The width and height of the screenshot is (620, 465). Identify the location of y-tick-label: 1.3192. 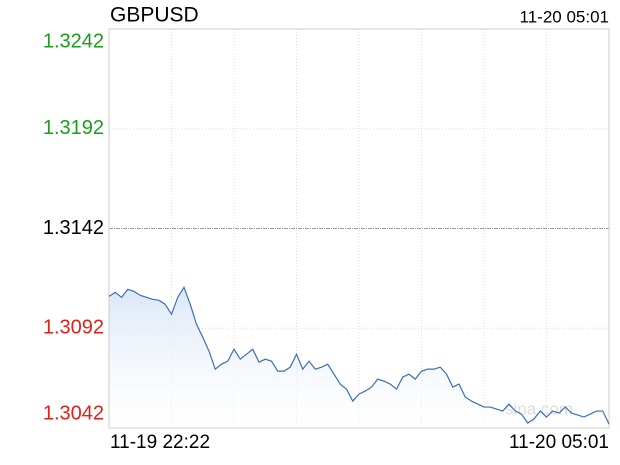
(73, 128).